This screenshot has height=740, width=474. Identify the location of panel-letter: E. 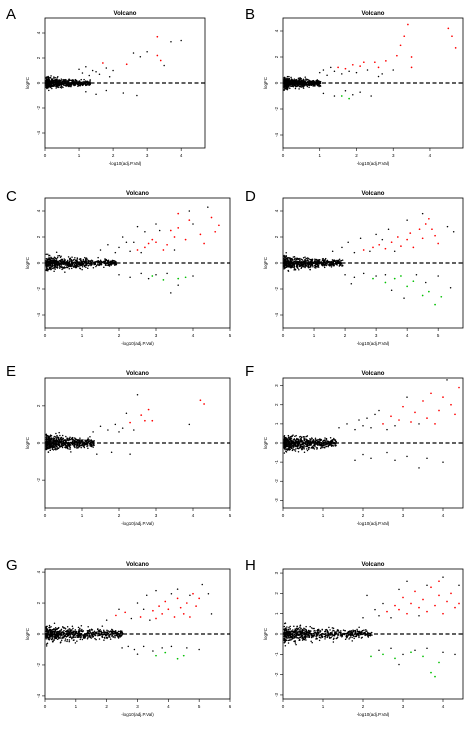
(11, 371).